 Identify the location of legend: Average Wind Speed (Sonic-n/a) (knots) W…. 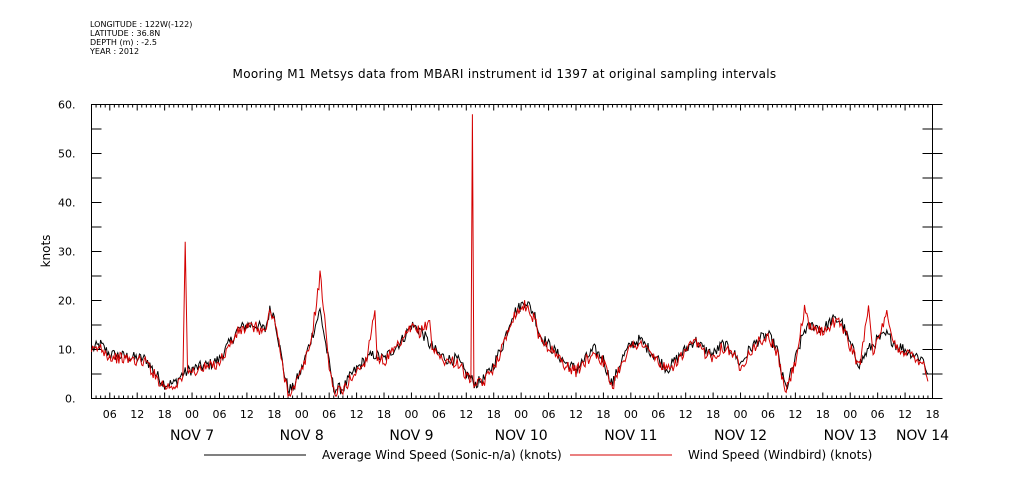
(538, 455).